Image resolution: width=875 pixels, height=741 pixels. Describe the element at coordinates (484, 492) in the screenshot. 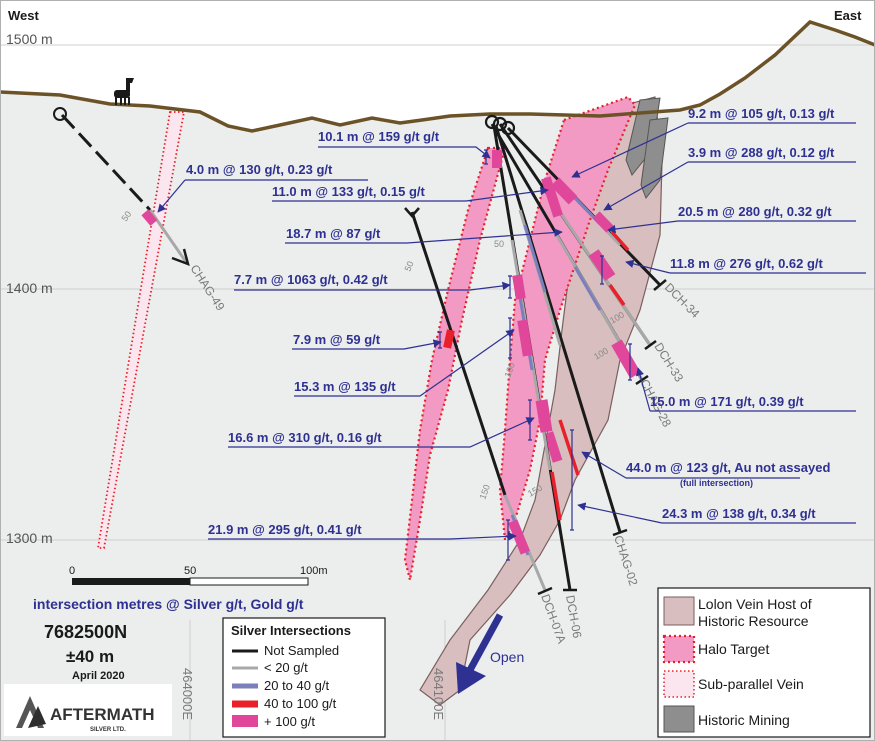

I see `depth-tick-150a: 150` at that location.